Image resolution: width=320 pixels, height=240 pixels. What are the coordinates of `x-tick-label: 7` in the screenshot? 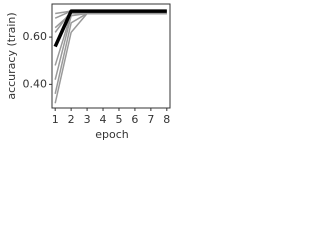 It's located at (150, 119).